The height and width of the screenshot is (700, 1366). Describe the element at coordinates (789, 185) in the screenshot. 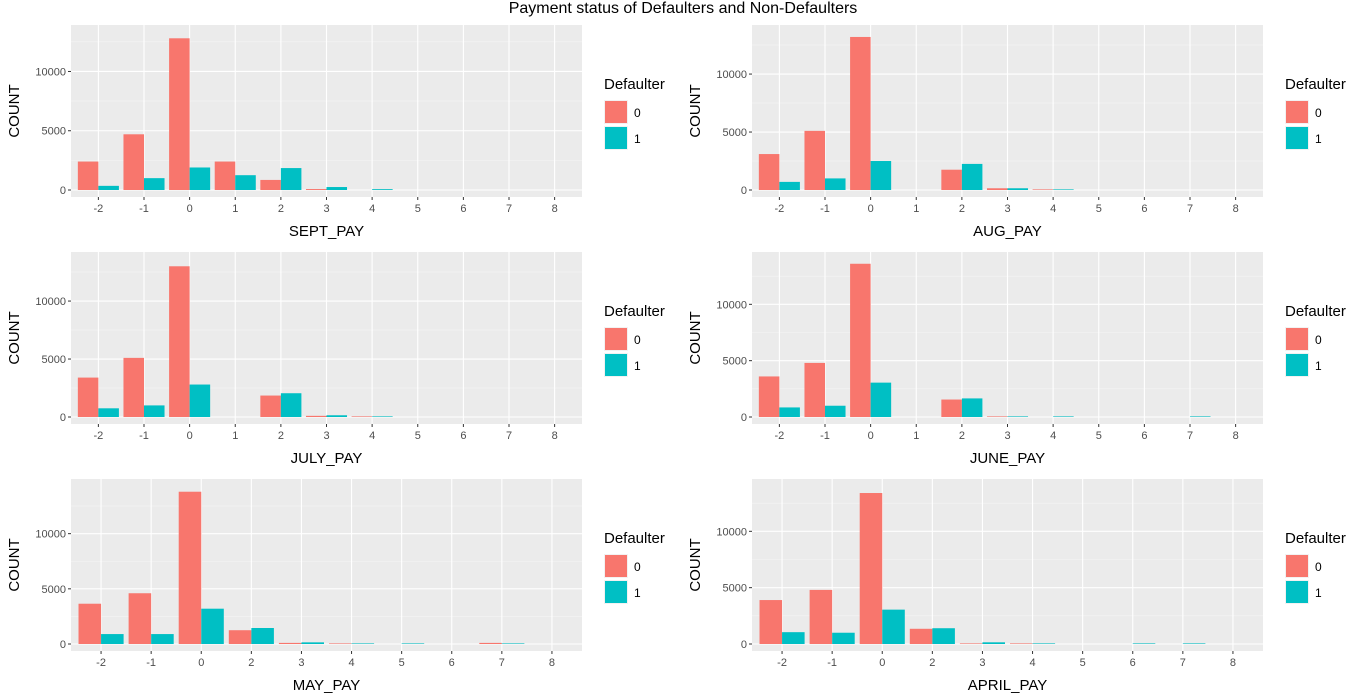

I see `bar-aug_pay-defaulter-1--2` at that location.